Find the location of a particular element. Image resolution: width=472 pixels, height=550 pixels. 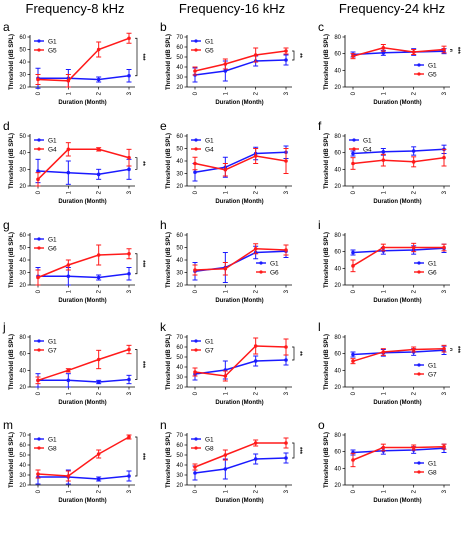

panel-letter: i is located at coordinates (319, 225).